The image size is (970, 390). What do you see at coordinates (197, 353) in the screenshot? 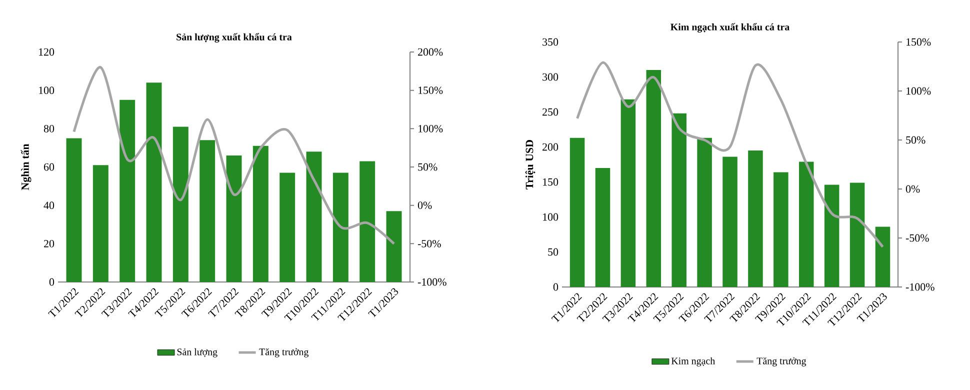
I see `legend-label: Sản lượng` at bounding box center [197, 353].